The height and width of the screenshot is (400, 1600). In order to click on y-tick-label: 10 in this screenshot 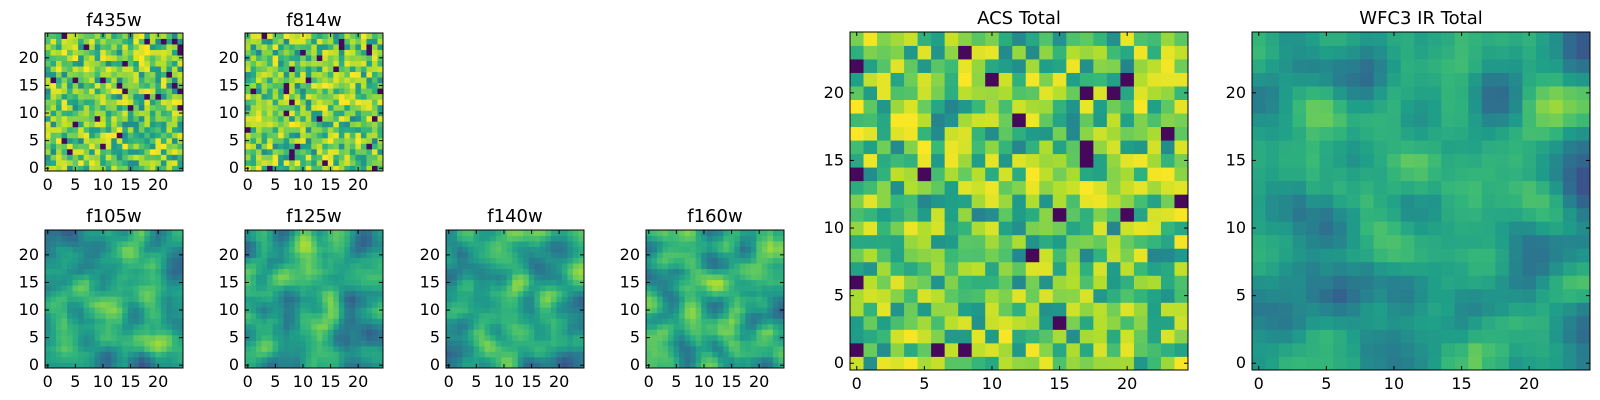, I will do `click(229, 309)`.